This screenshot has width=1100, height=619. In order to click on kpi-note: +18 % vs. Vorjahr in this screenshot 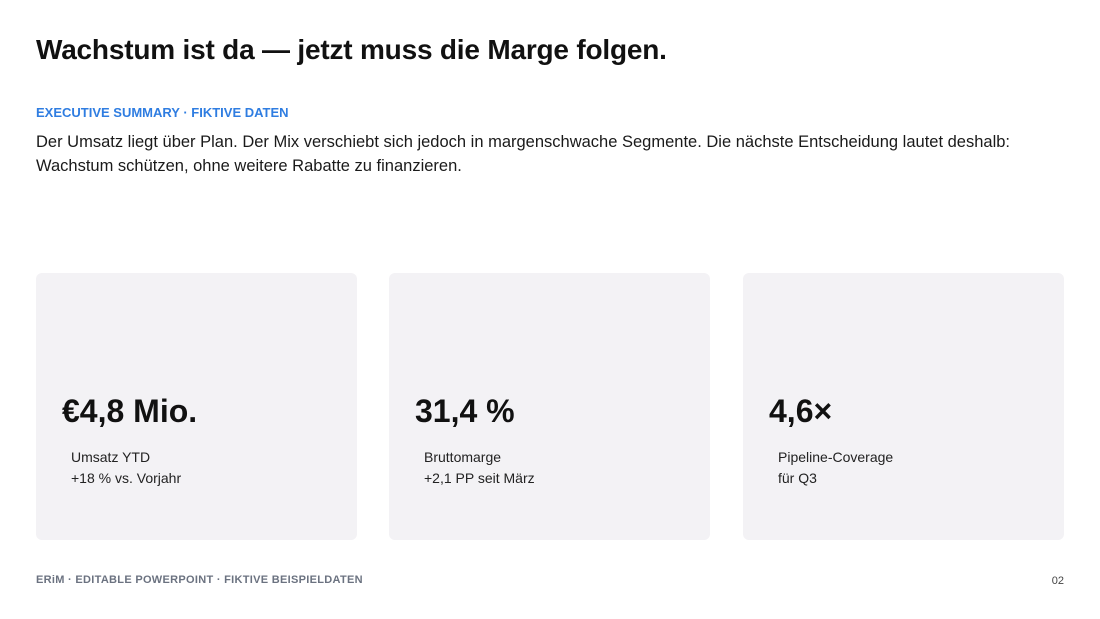, I will do `click(126, 478)`.